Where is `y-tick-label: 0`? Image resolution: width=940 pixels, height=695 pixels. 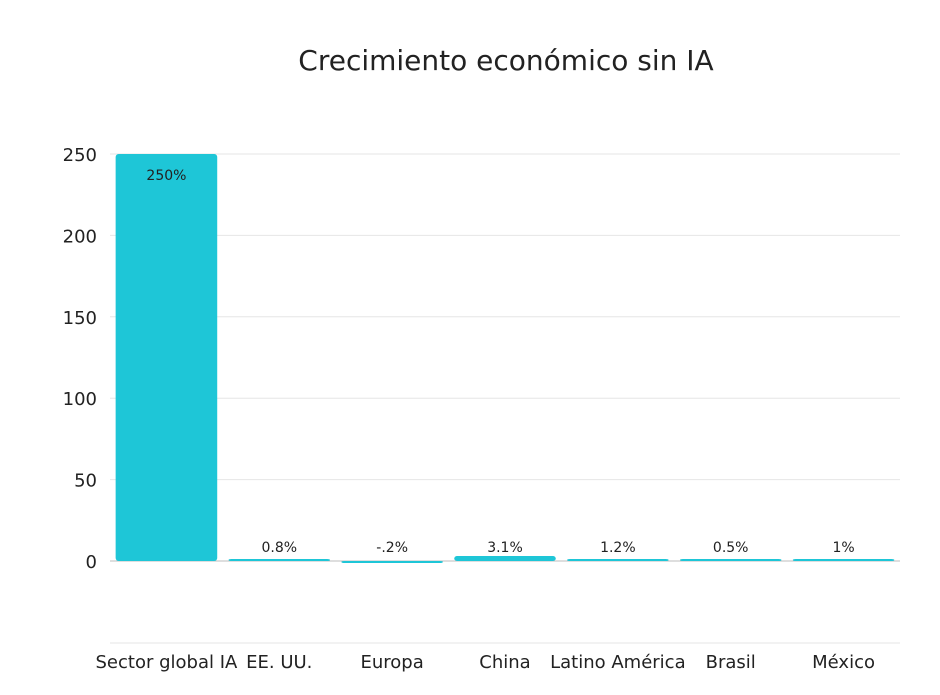 y-tick-label: 0 is located at coordinates (91, 562).